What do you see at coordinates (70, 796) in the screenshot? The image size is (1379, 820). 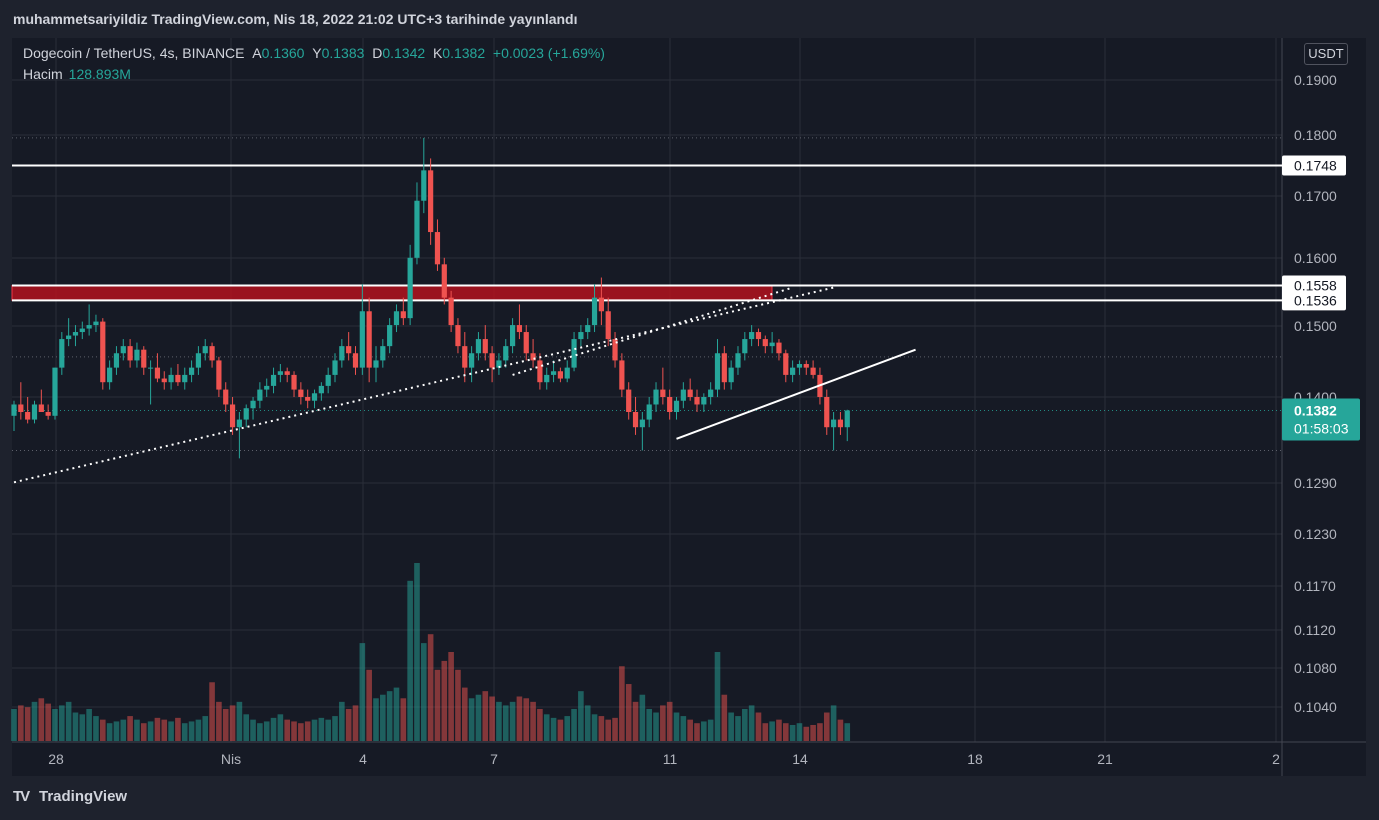 I see `tradingview-brand: TV TradingView` at bounding box center [70, 796].